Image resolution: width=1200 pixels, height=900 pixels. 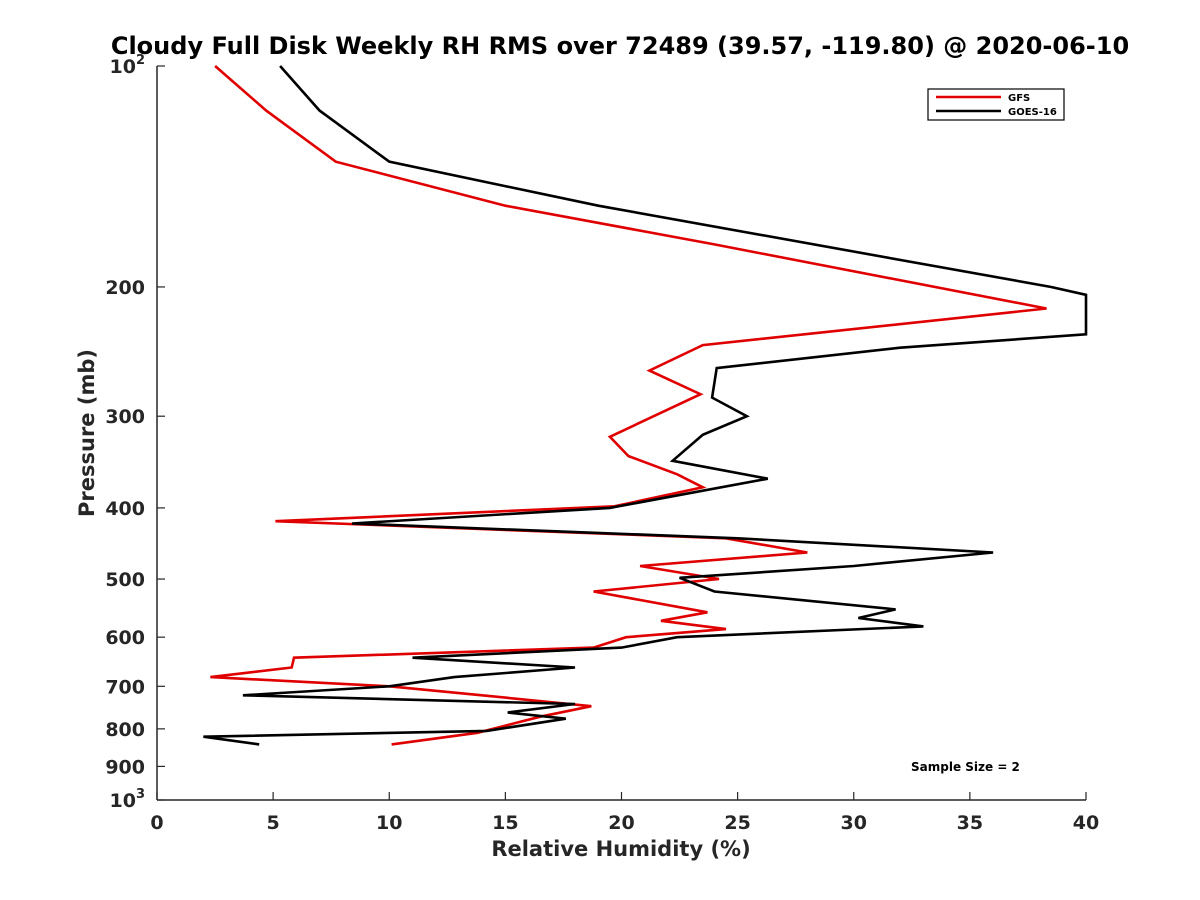 I want to click on x-tick-label: 20, so click(x=621, y=823).